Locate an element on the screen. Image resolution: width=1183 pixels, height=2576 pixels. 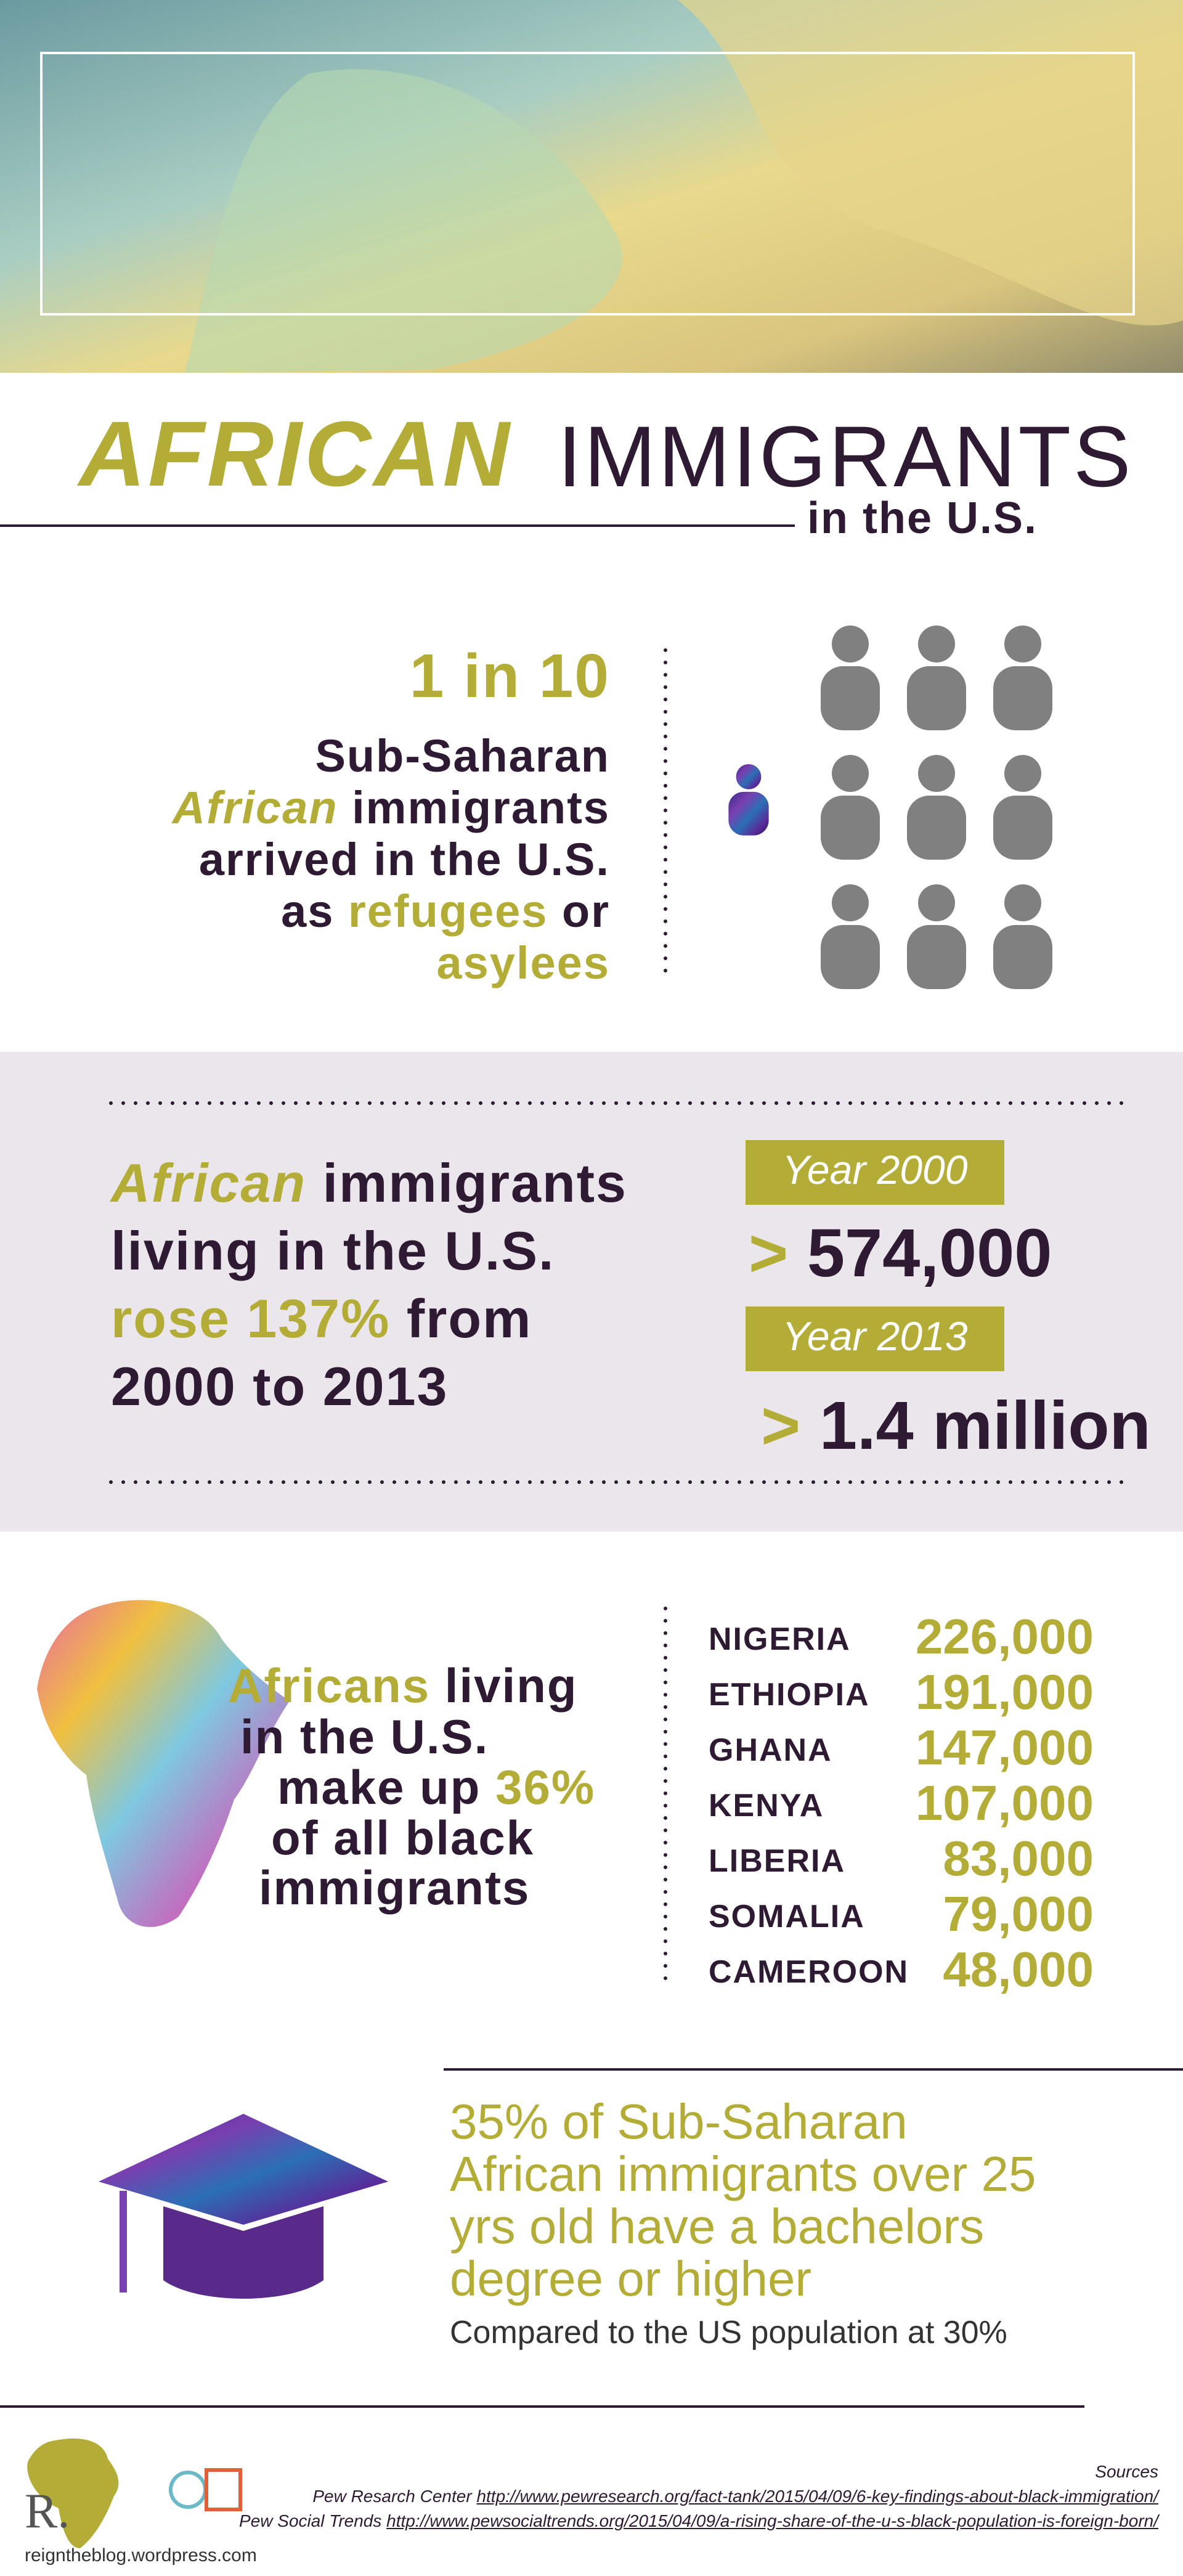
text: 1.4 million is located at coordinates (985, 1426).